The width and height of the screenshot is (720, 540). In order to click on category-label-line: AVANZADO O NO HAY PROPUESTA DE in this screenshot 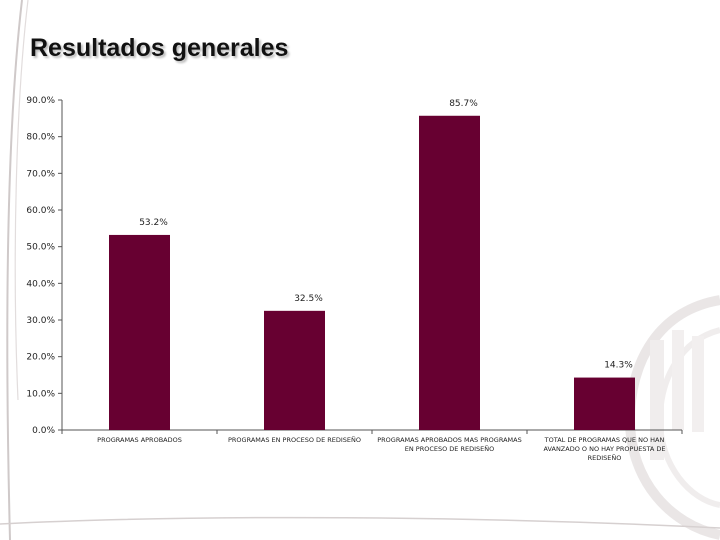, I will do `click(604, 449)`.